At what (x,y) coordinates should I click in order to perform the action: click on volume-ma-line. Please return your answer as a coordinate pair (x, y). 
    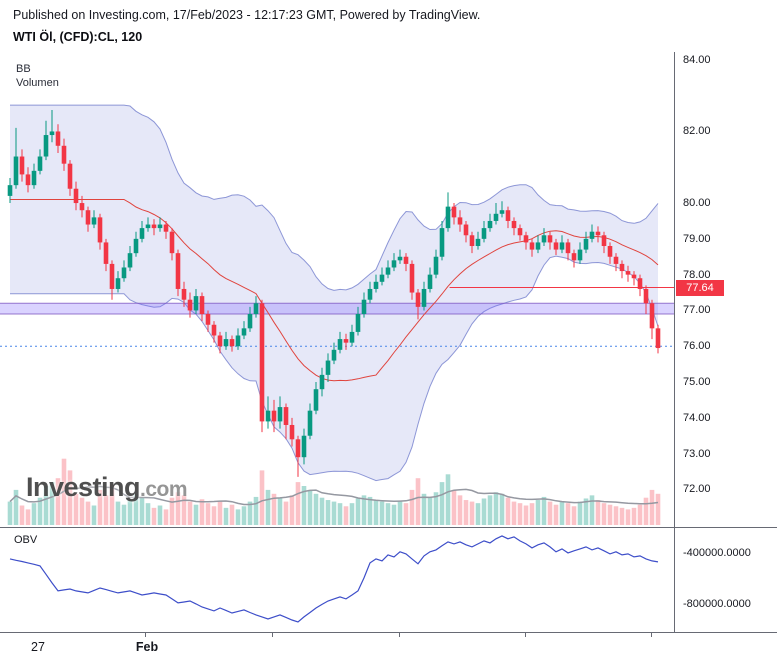
    Looking at the image, I should click on (334, 495).